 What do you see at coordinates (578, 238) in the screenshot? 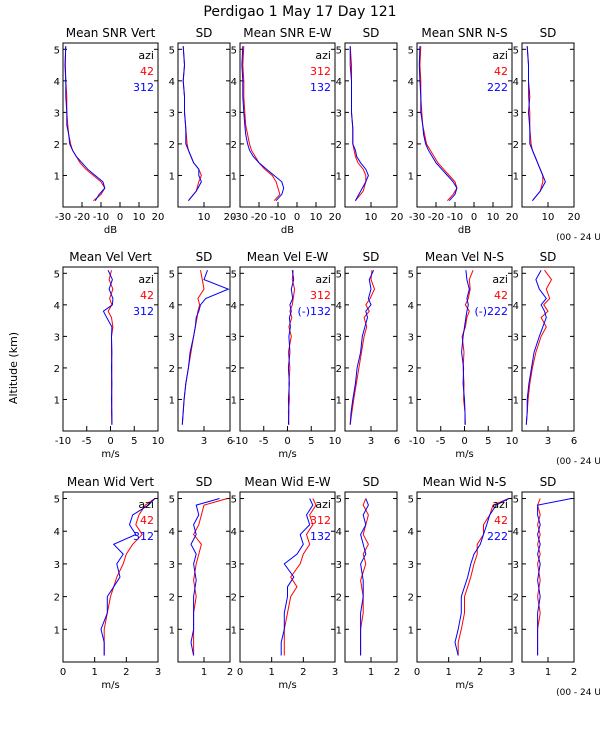
I see `time-range-note: (00 - 24 UT)` at bounding box center [578, 238].